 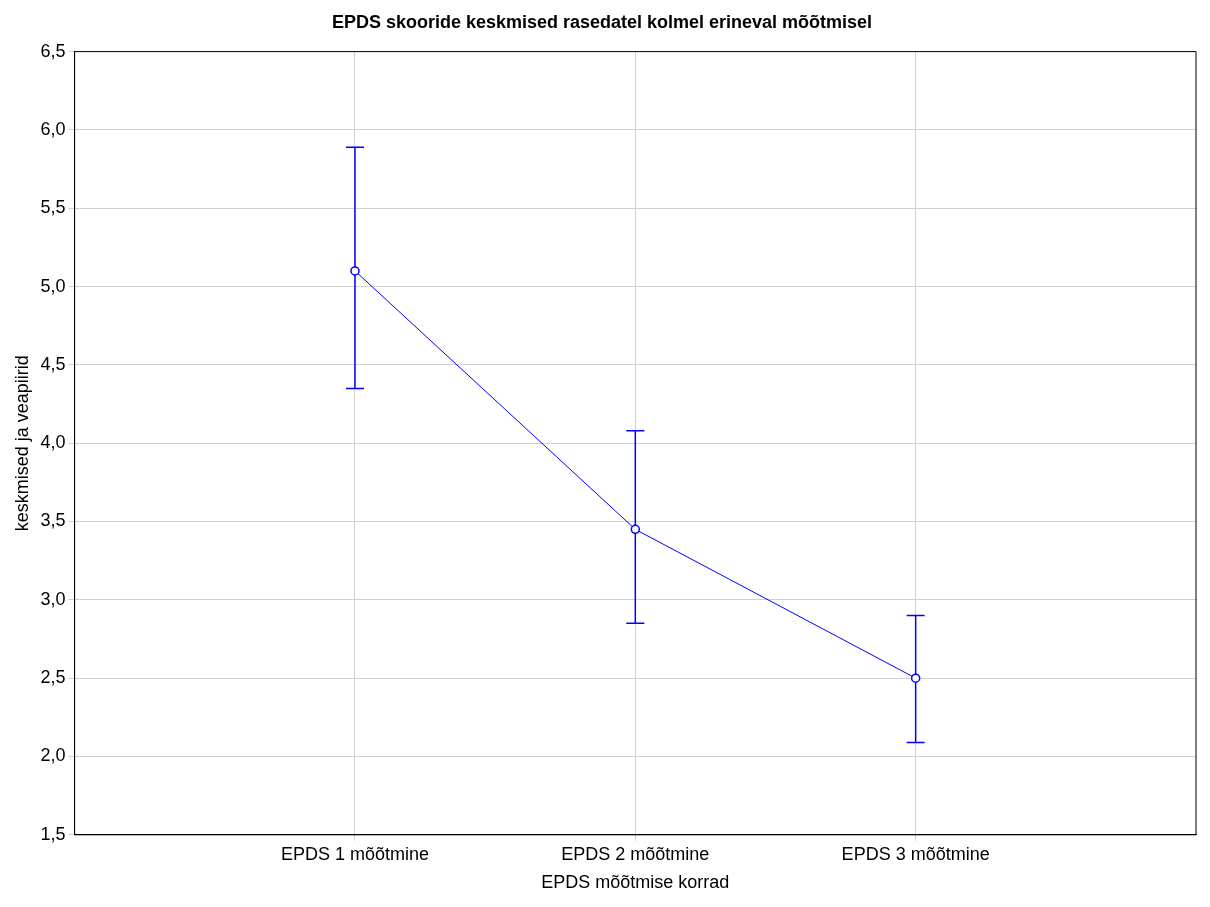 I want to click on y-tick-label: 2,5, so click(x=53, y=677).